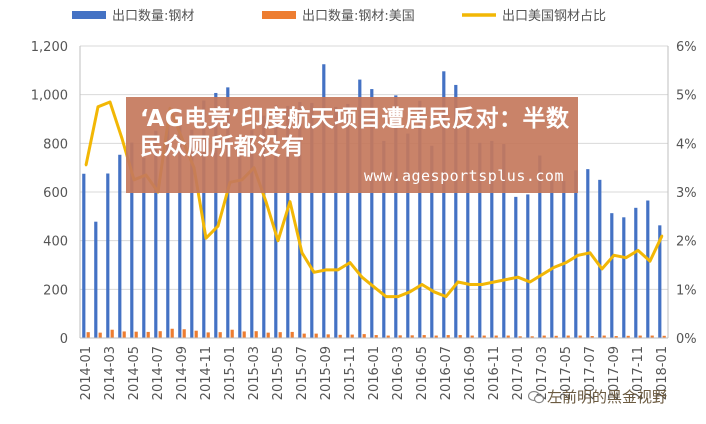  What do you see at coordinates (597, 396) in the screenshot?
I see `watermark: 左前明的黑金视野` at bounding box center [597, 396].